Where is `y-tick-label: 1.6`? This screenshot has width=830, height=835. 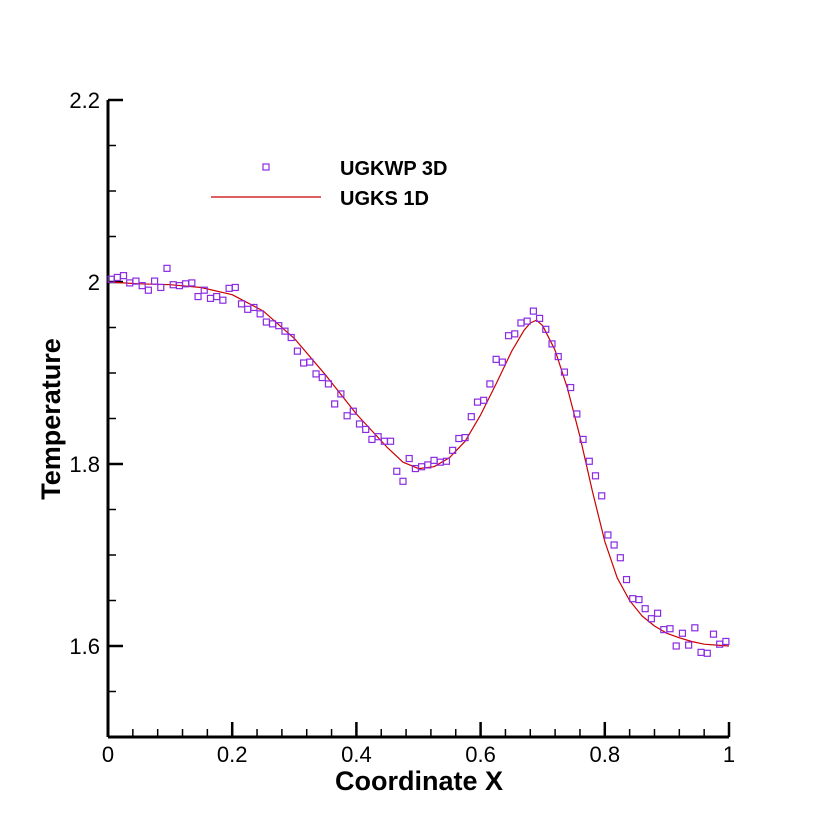
y-tick-label: 1.6 is located at coordinates (84, 646).